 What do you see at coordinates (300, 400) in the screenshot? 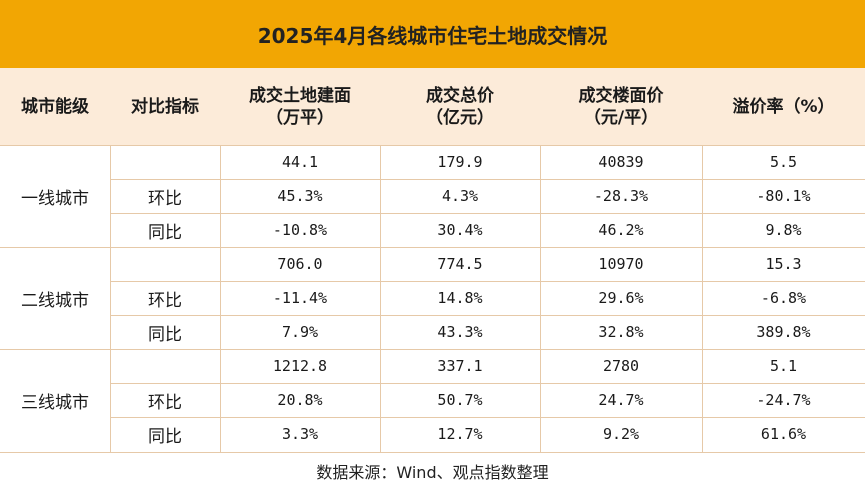
I see `table-cell-area: 20.8%` at bounding box center [300, 400].